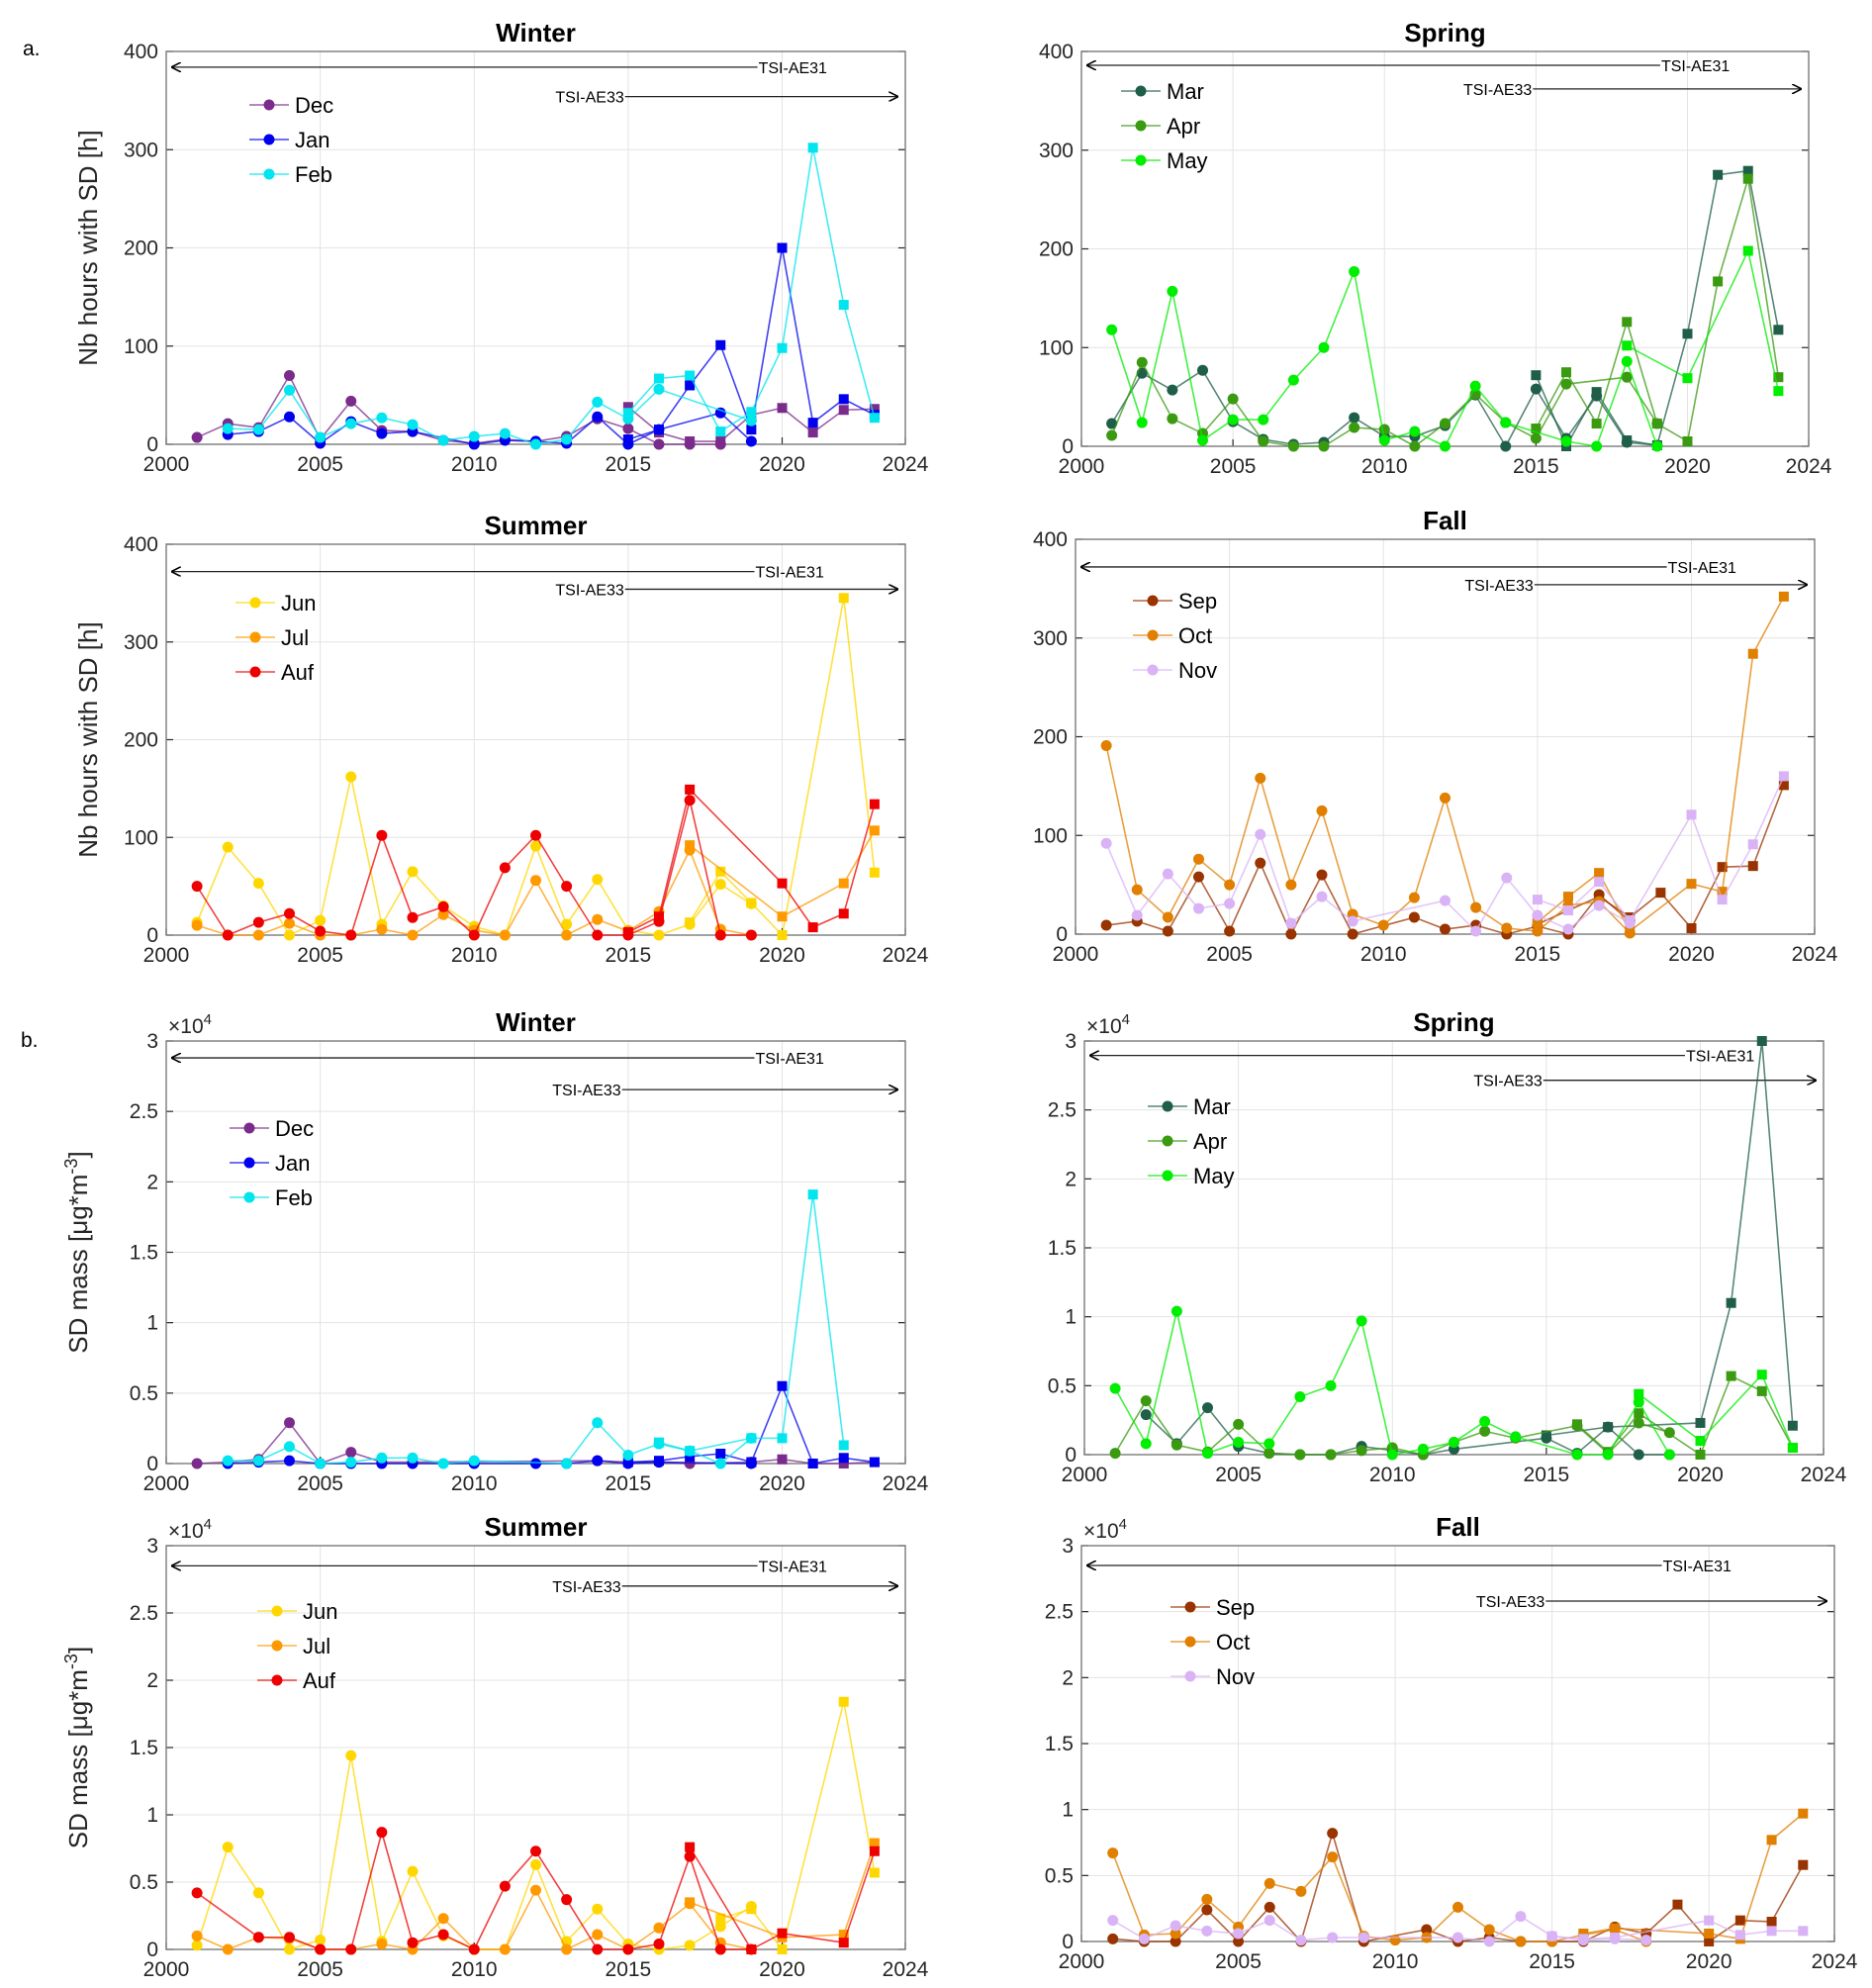  Describe the element at coordinates (294, 1198) in the screenshot. I see `legend-label: Feb` at that location.